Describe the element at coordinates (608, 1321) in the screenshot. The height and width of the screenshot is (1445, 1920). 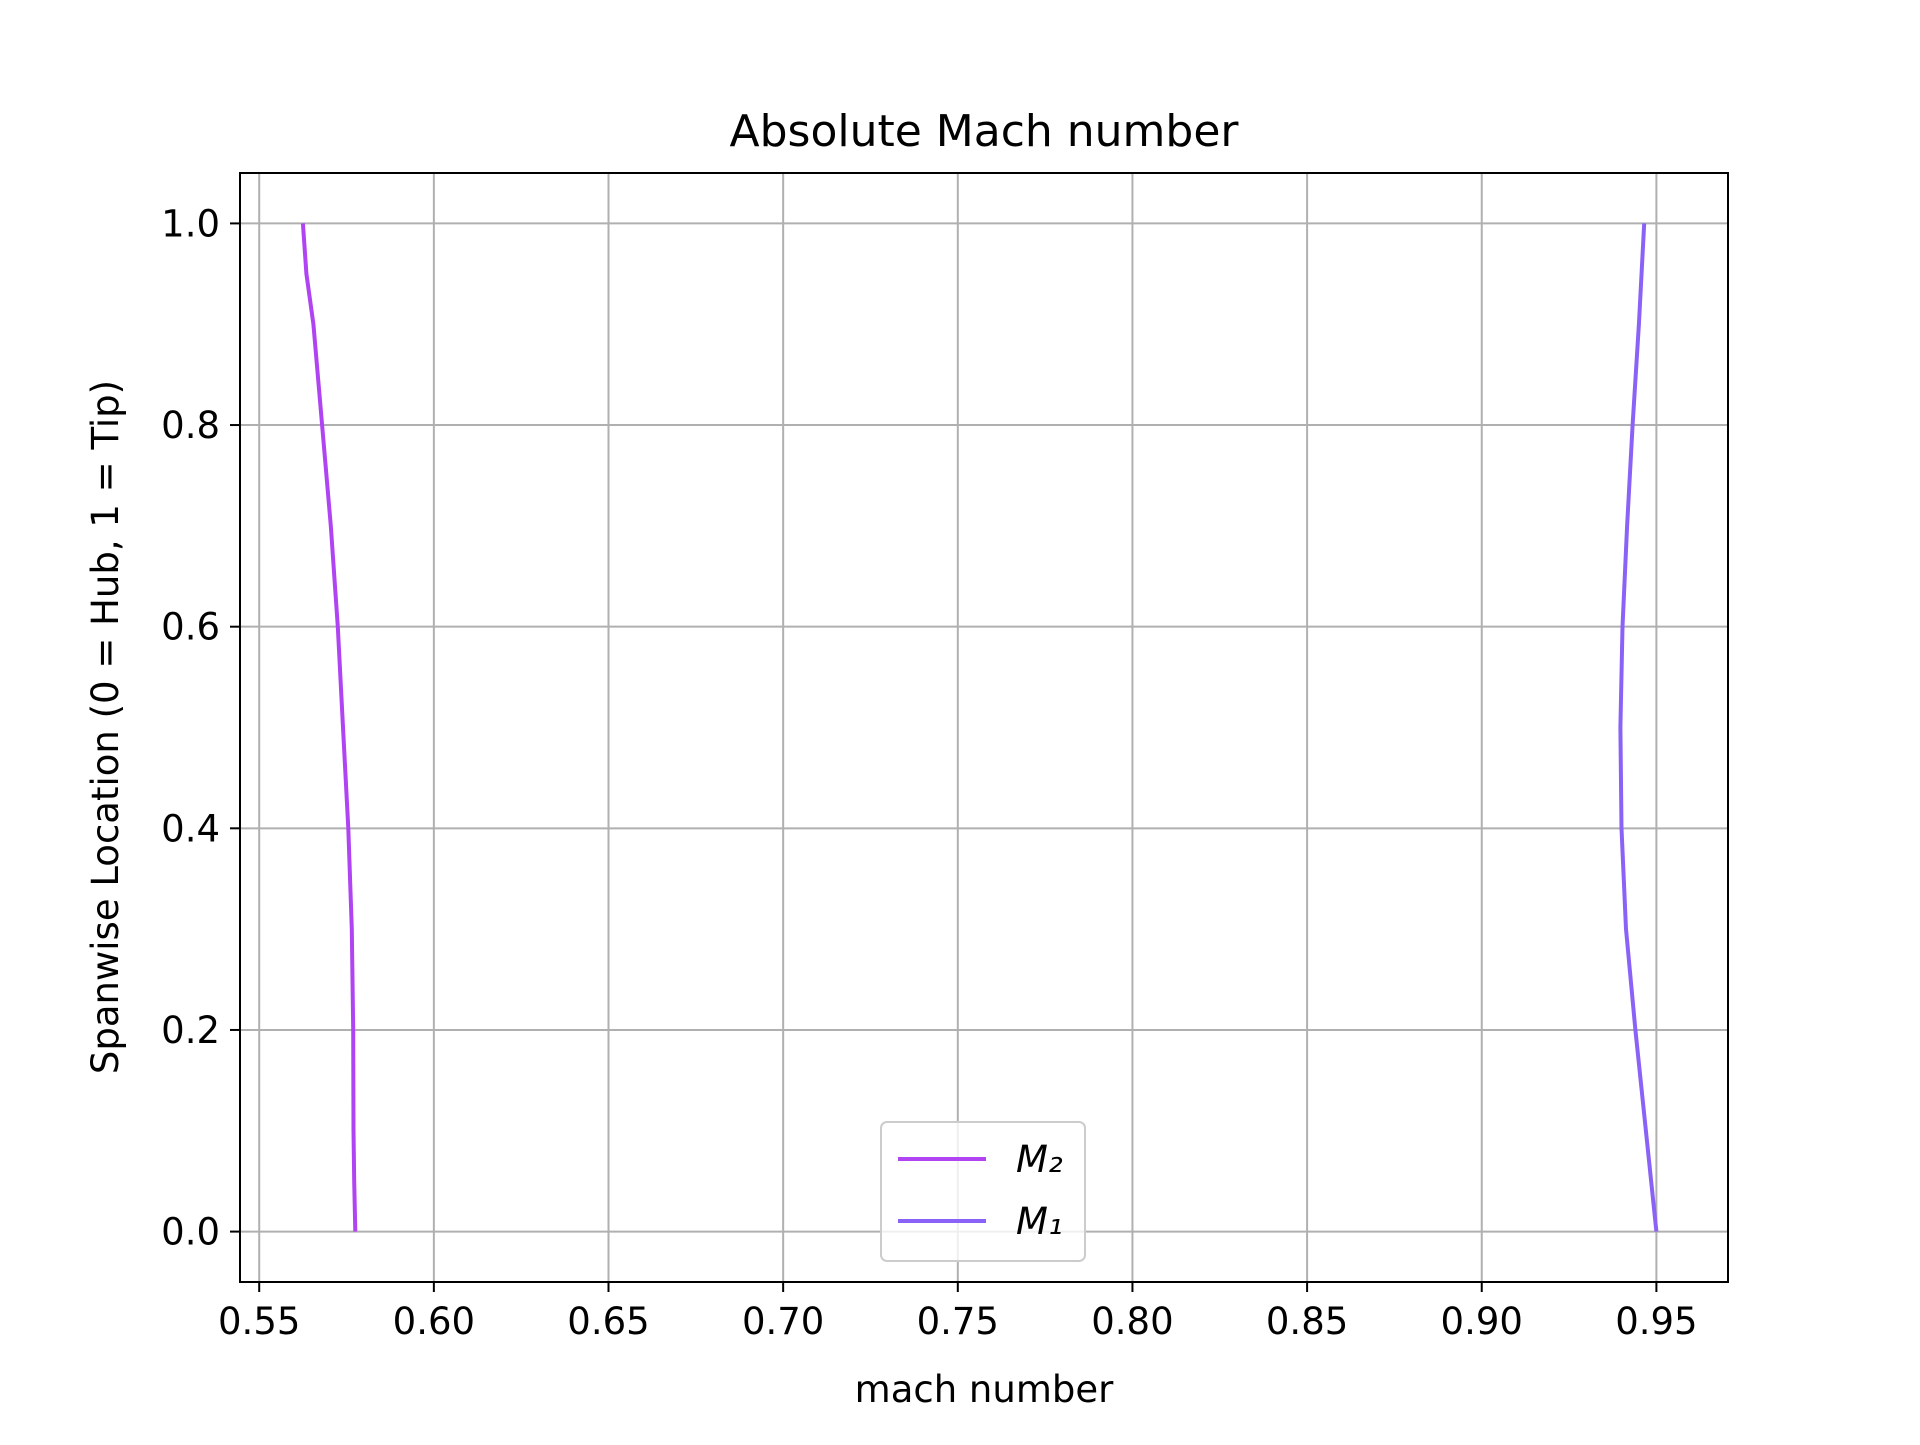
I see `x-tick-label: 0.65` at that location.